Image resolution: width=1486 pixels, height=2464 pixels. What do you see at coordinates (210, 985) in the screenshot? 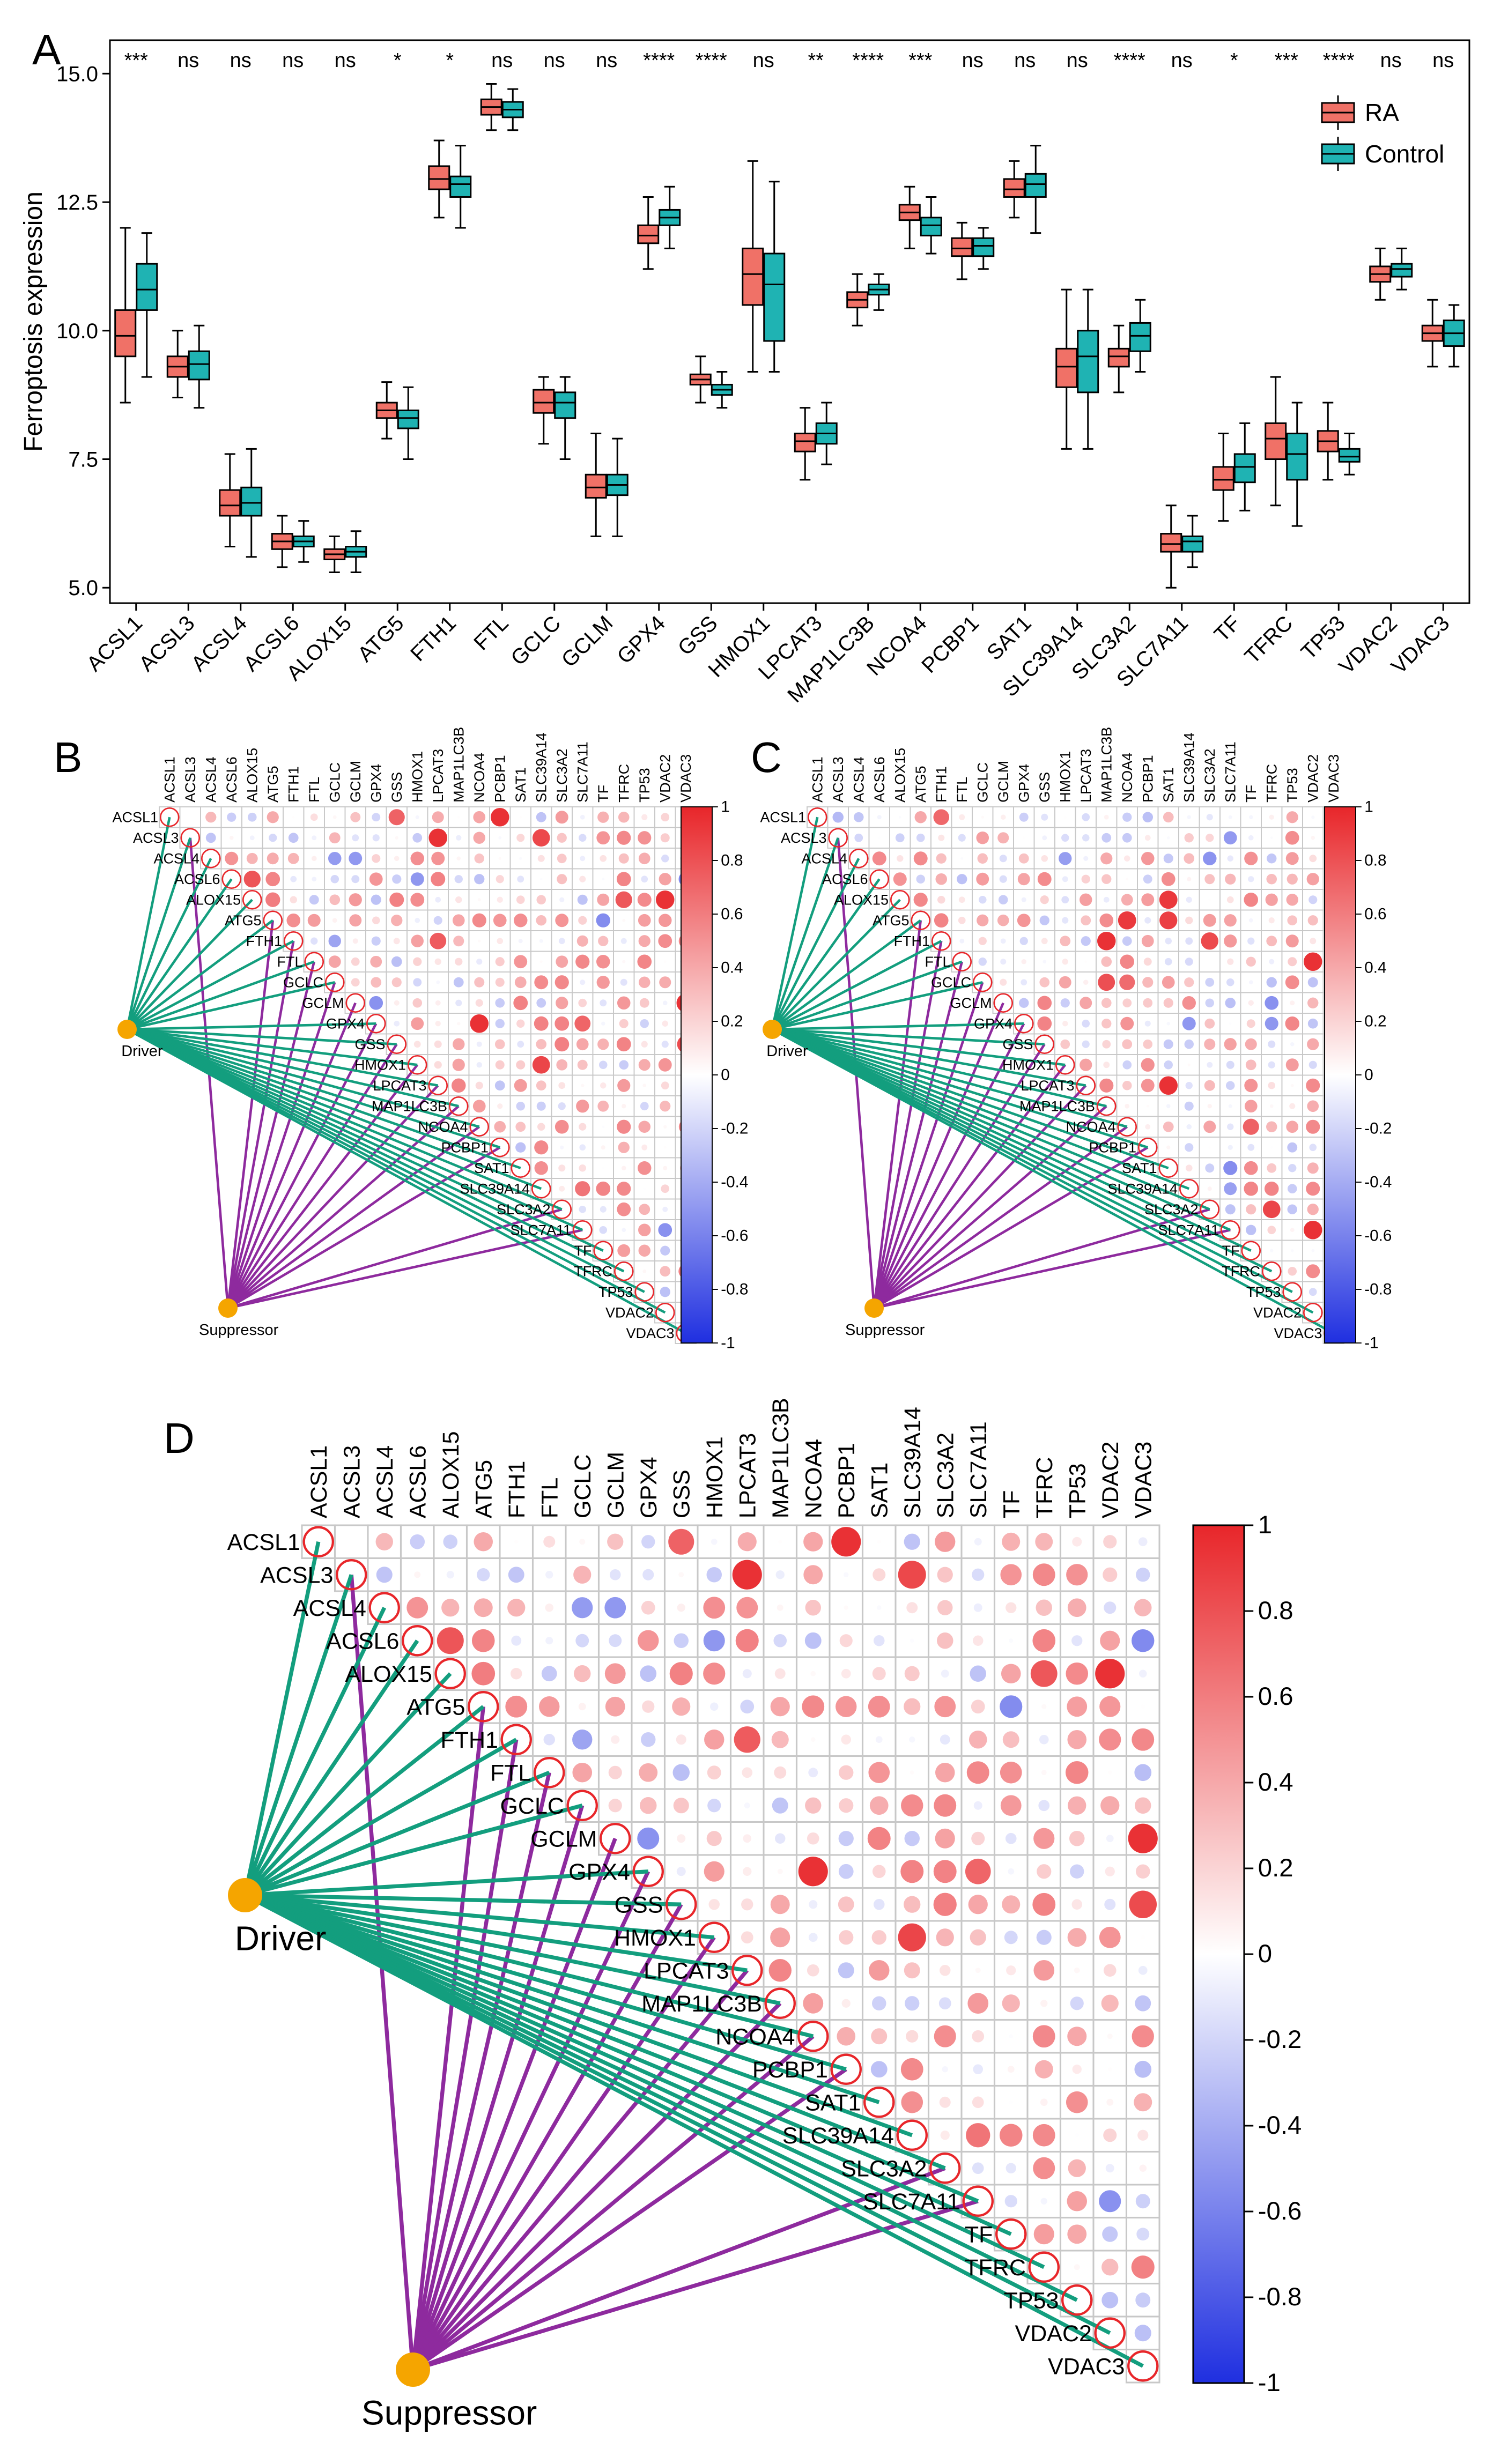
I see `driver-edge-fth1` at bounding box center [210, 985].